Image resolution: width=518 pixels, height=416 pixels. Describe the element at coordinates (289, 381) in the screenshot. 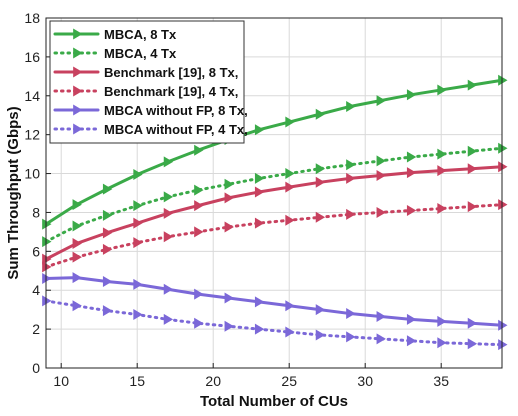

I see `x-tick-label: 25` at that location.